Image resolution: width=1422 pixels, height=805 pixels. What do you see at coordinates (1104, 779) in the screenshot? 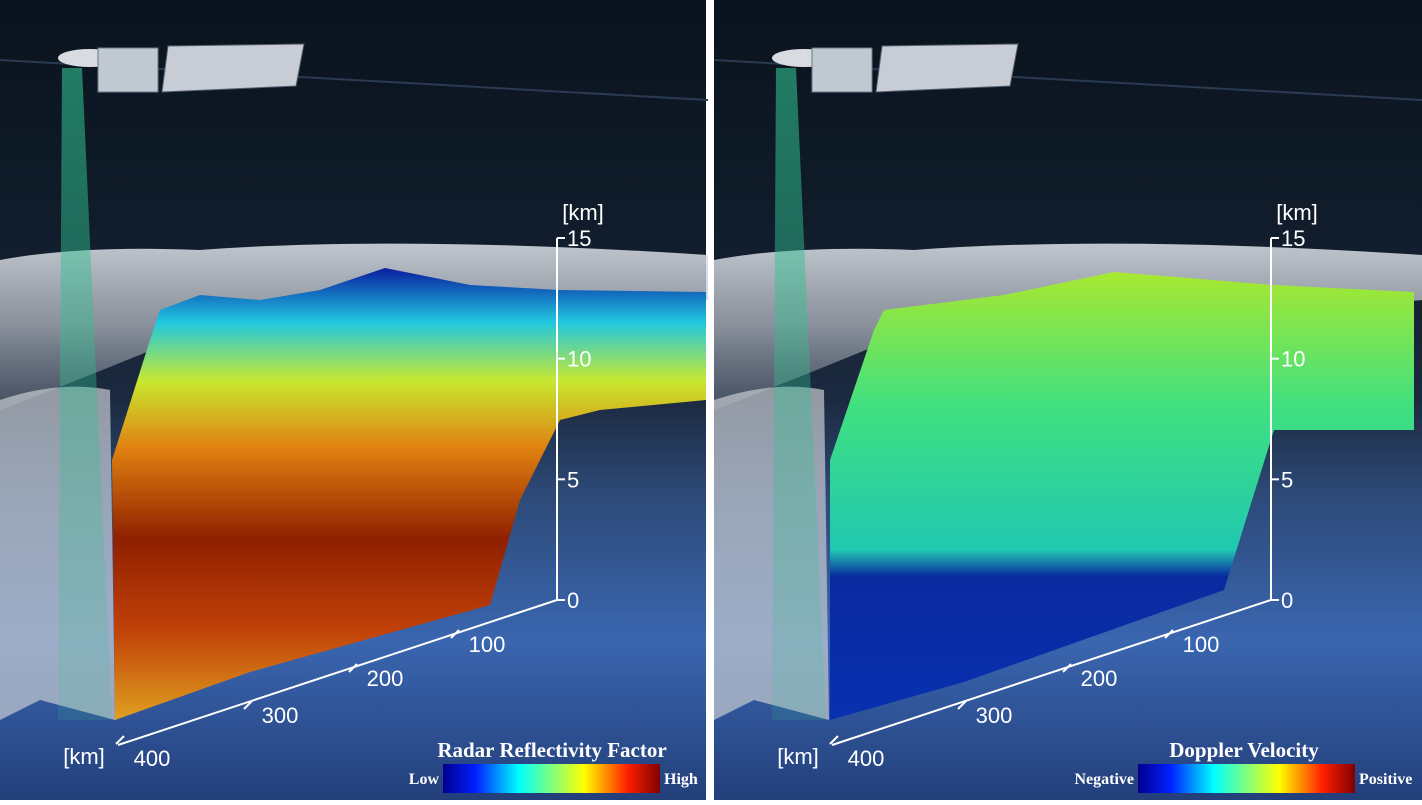
I see `legend-low: Negative` at bounding box center [1104, 779].